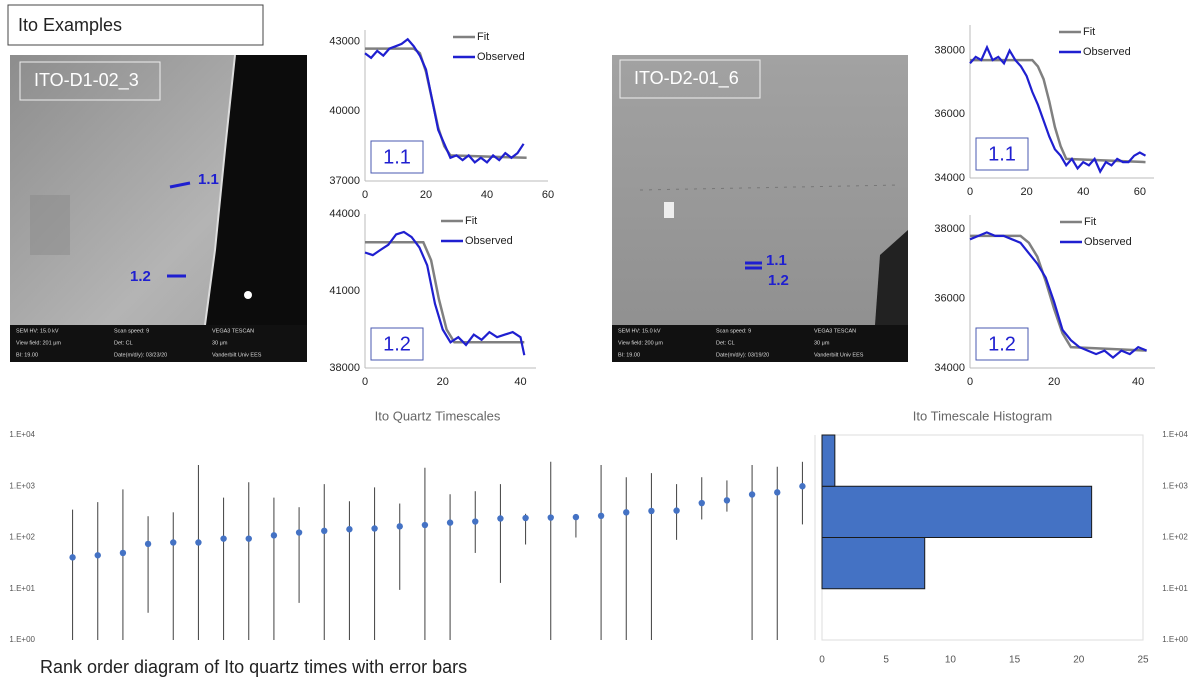  I want to click on chart-title: Ito Quartz Timescales, so click(438, 415).